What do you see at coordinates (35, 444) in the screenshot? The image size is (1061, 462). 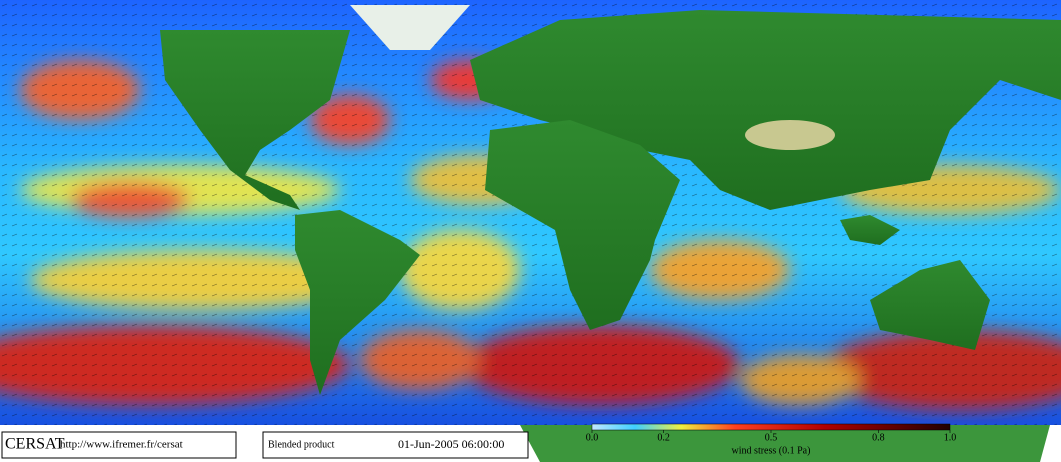 I see `agency: CERSAT` at bounding box center [35, 444].